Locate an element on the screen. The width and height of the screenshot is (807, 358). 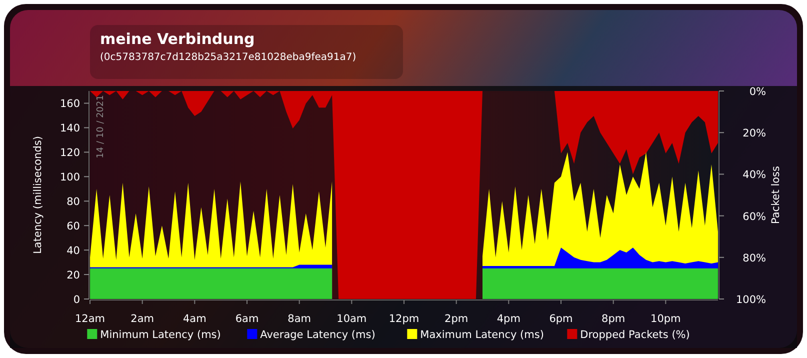
y2-tick-label: 0% is located at coordinates (757, 92).